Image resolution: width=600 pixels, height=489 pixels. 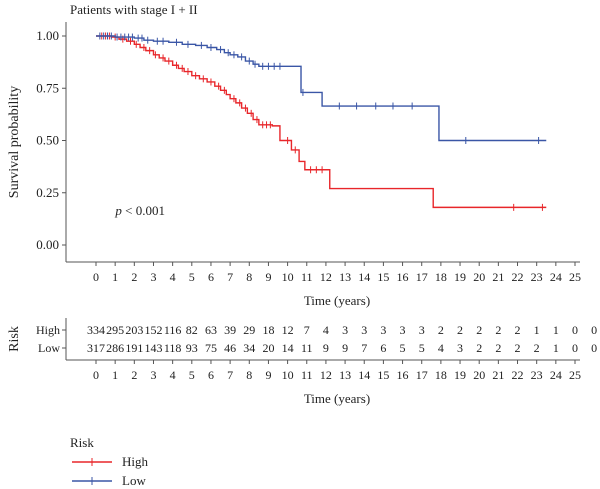 I want to click on risk-x-tick-label: 7, so click(x=230, y=375).